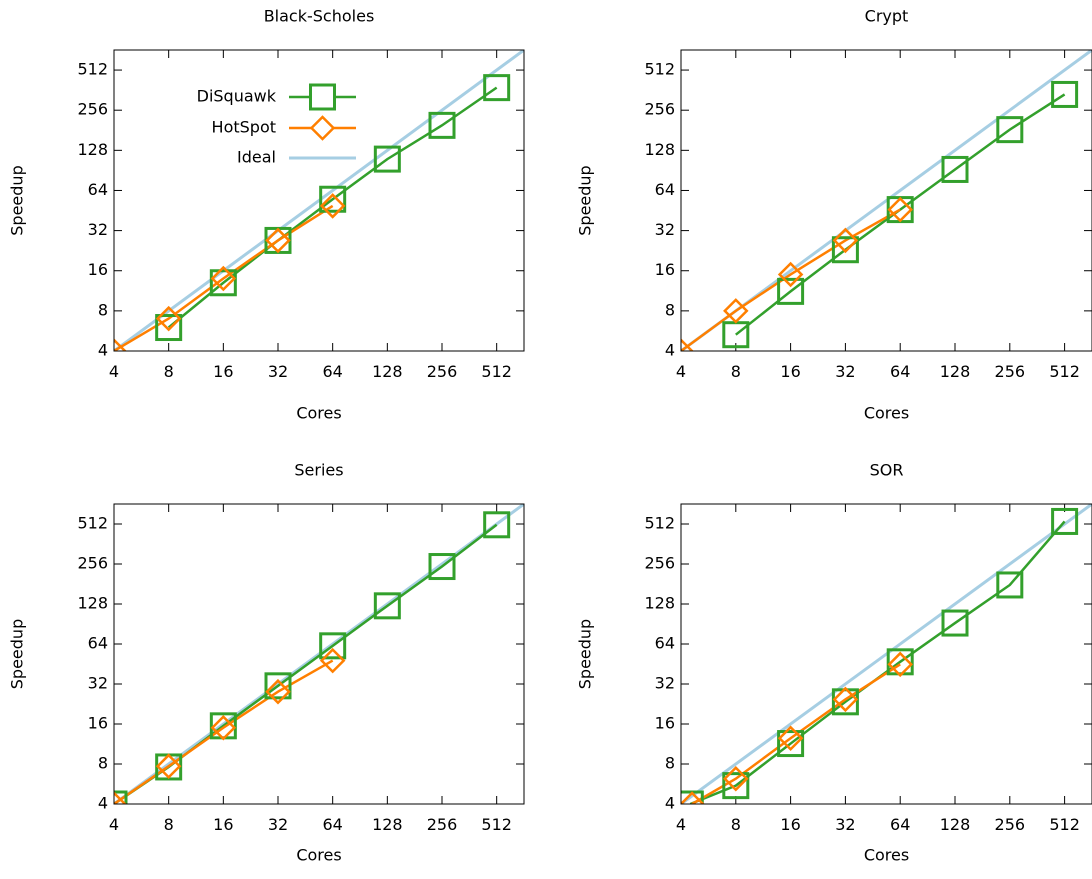 The height and width of the screenshot is (879, 1092). Describe the element at coordinates (237, 96) in the screenshot. I see `legend-label-disquawk: DiSquawk` at that location.